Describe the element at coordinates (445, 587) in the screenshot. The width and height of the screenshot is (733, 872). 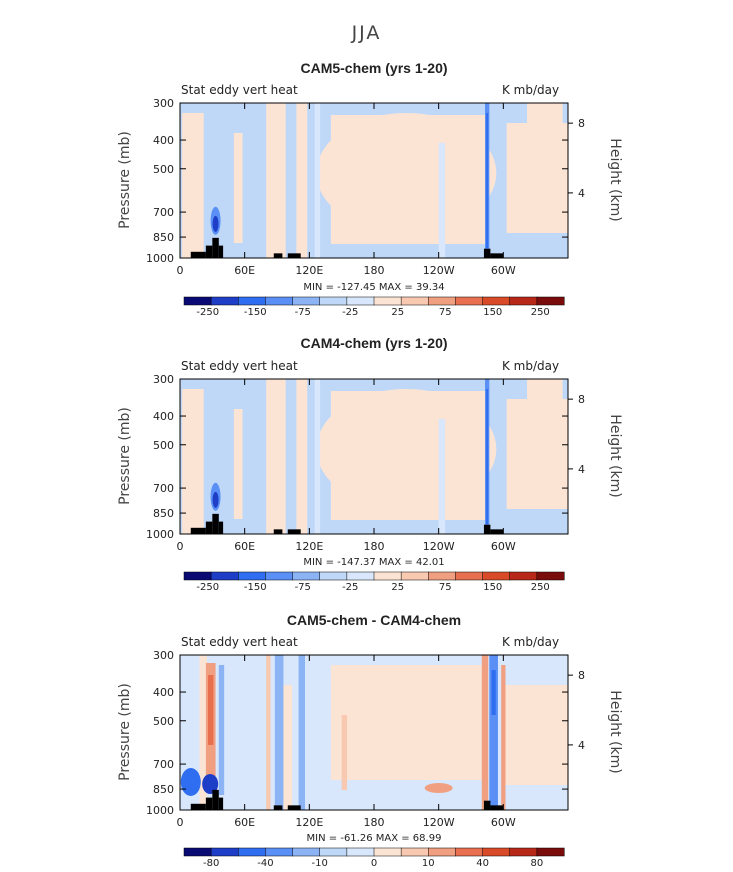
I see `colorbar-label: 75` at that location.